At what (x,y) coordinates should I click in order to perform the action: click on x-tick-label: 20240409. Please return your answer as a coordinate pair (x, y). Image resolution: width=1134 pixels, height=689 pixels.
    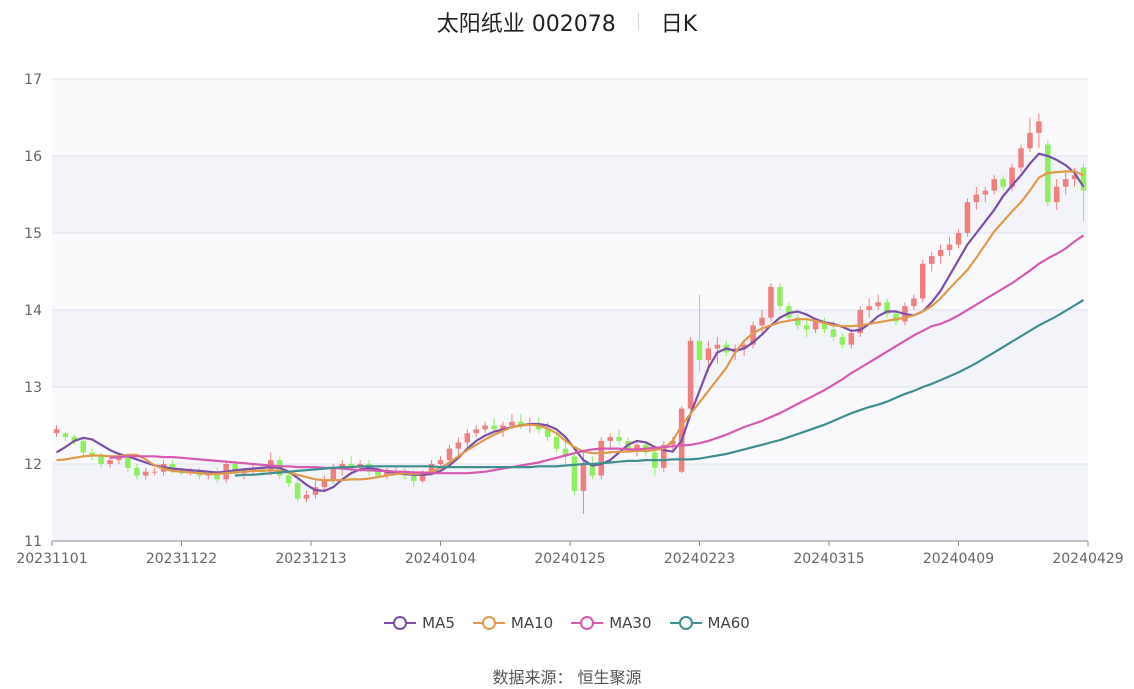
    Looking at the image, I should click on (958, 559).